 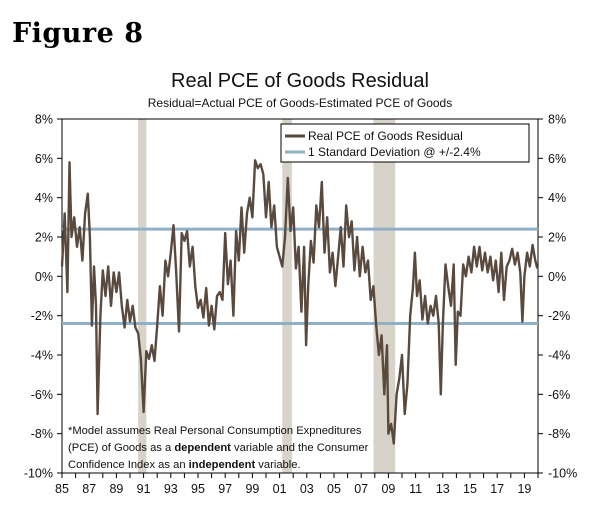 I want to click on note-line-2c: variable and the Consumer, so click(x=299, y=448).